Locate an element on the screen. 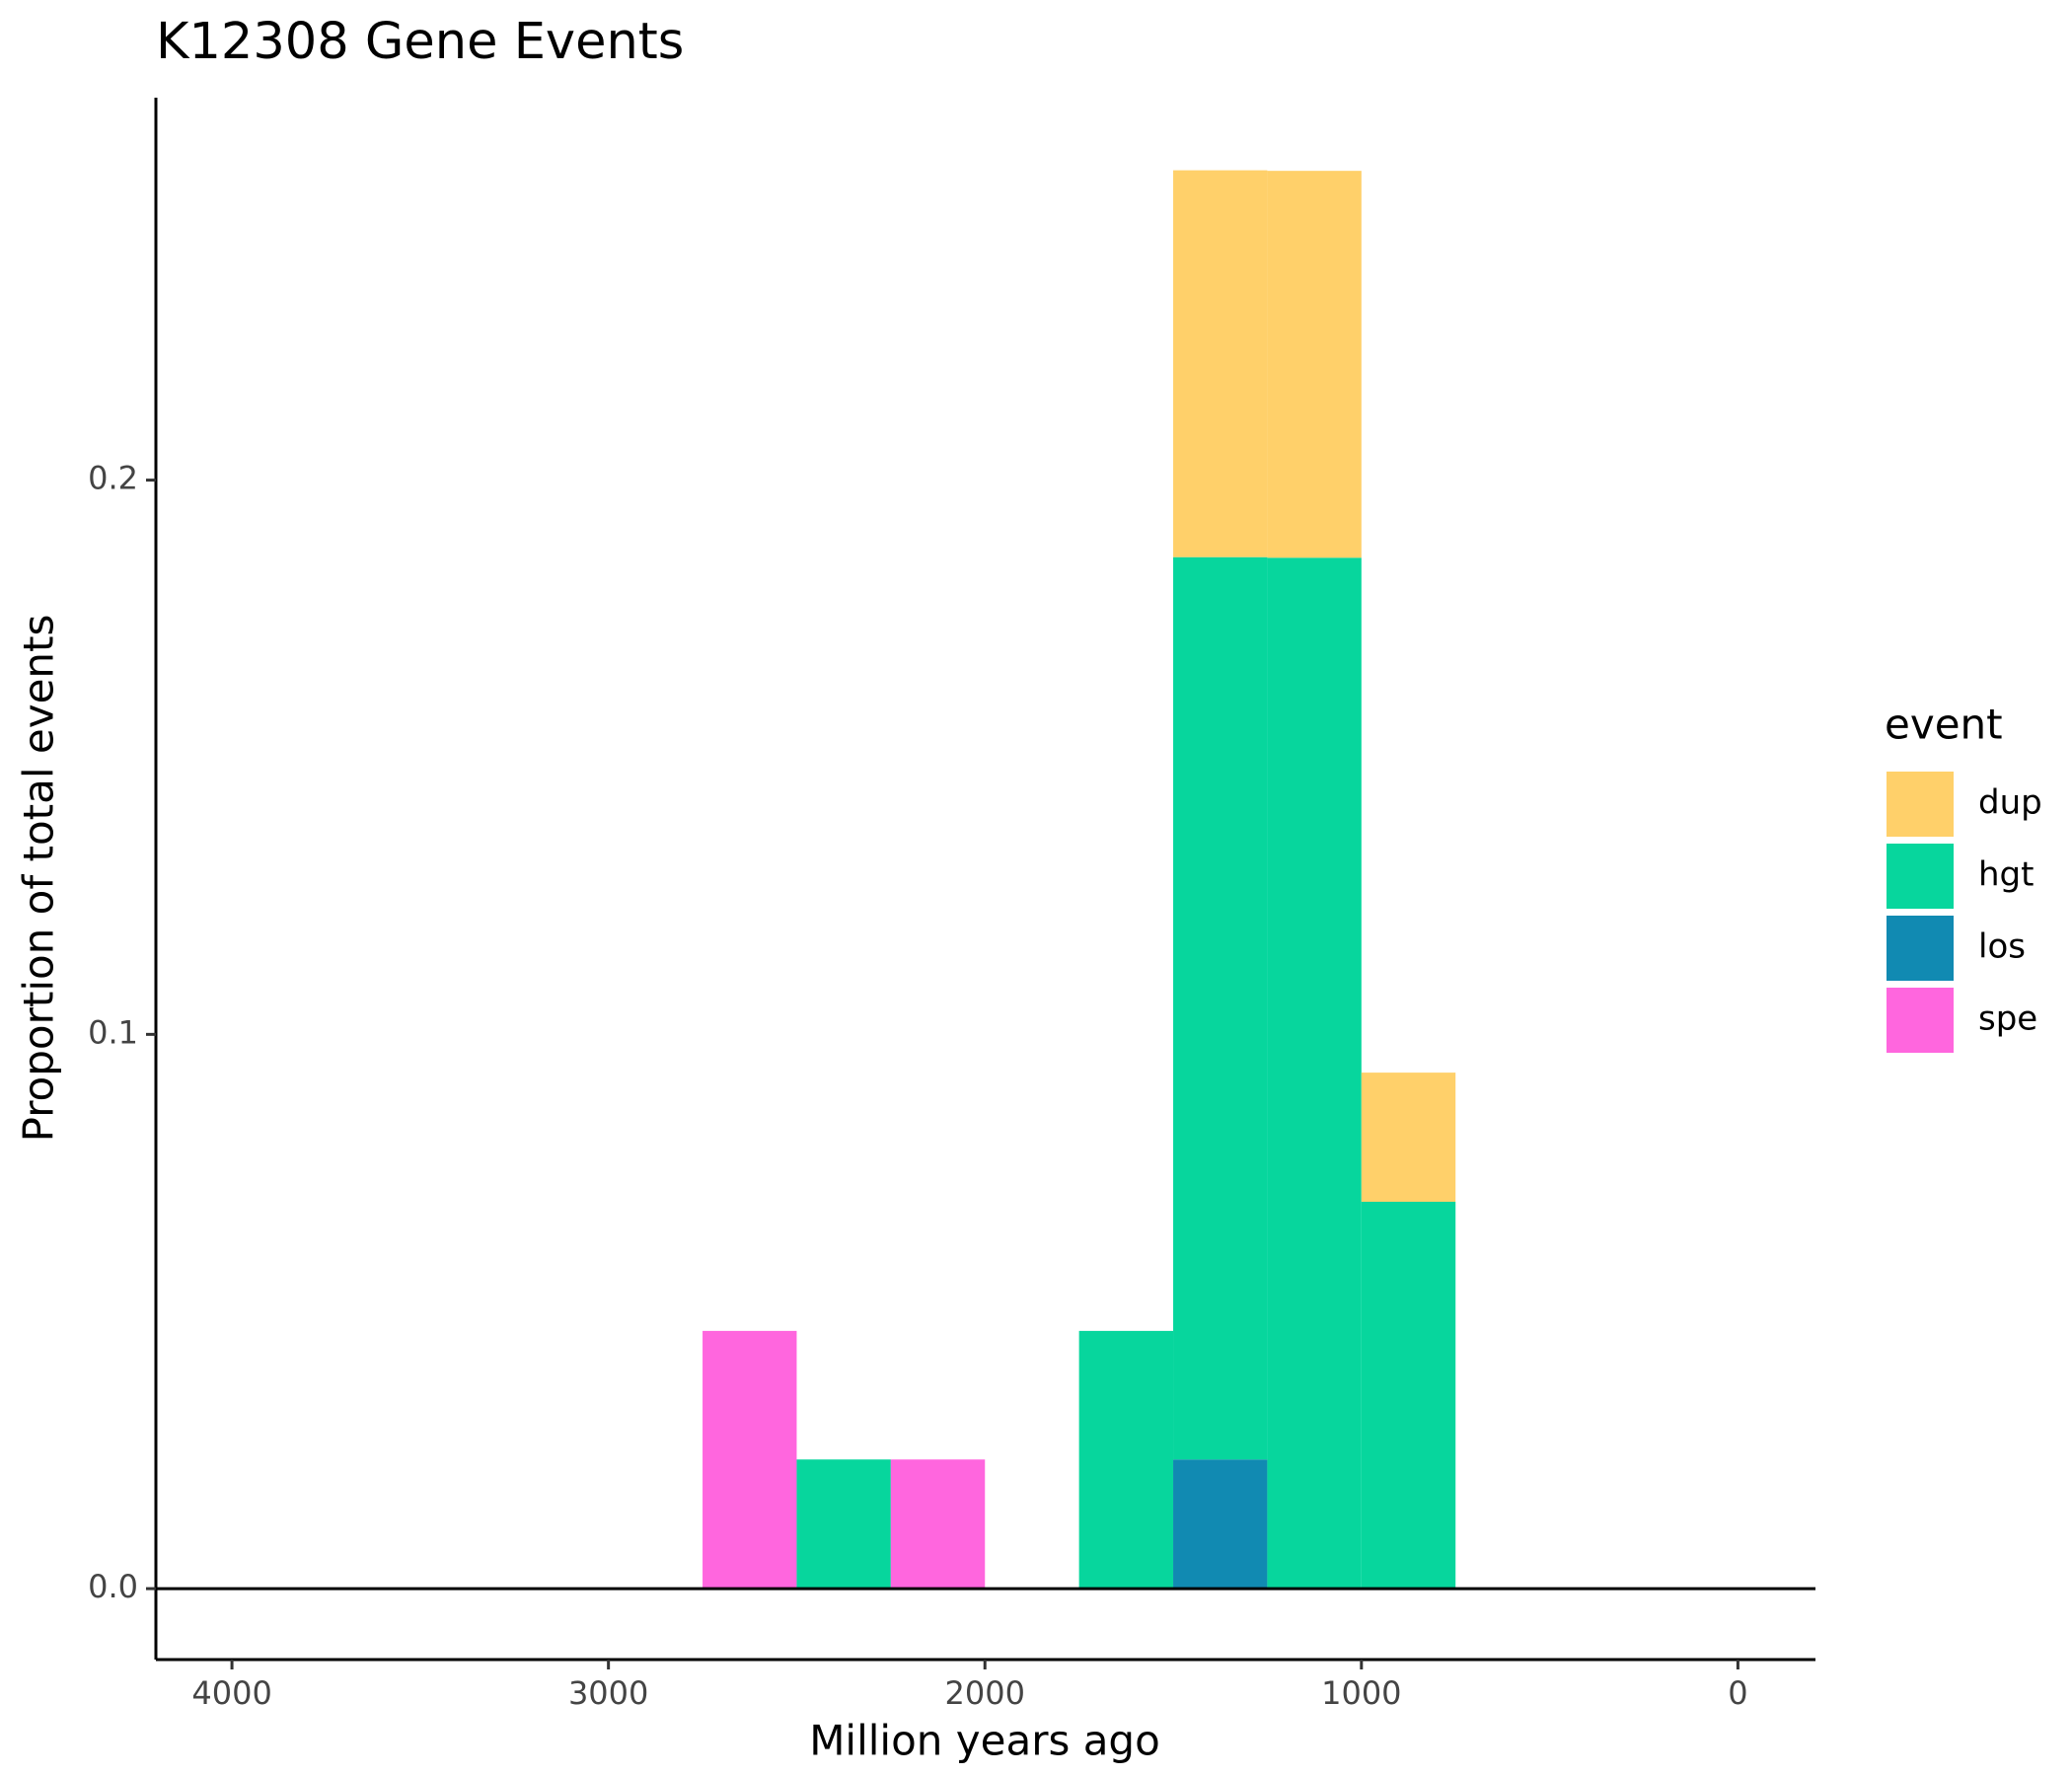 The image size is (2072, 1776). legend-label: spe is located at coordinates (2008, 1019).